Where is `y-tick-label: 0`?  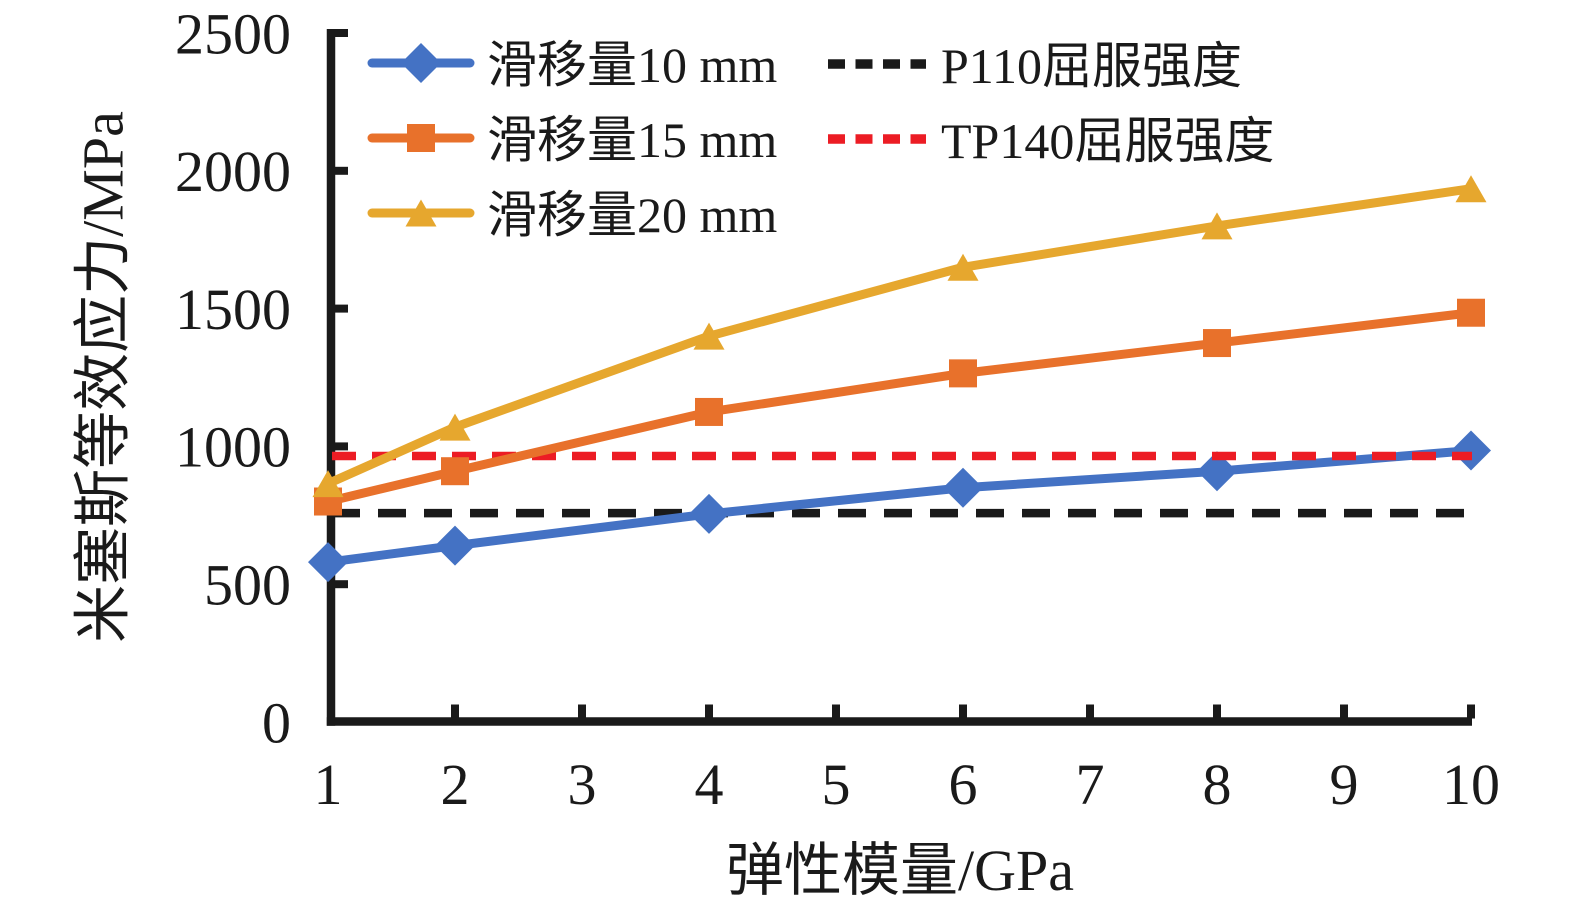
y-tick-label: 0 is located at coordinates (276, 722).